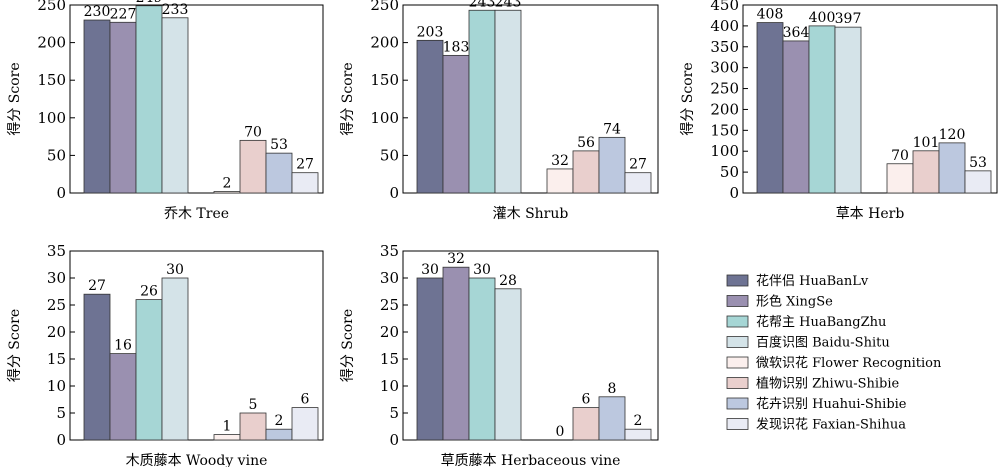  I want to click on legend-label: 百度识图 Baidu-Shitu, so click(823, 343).